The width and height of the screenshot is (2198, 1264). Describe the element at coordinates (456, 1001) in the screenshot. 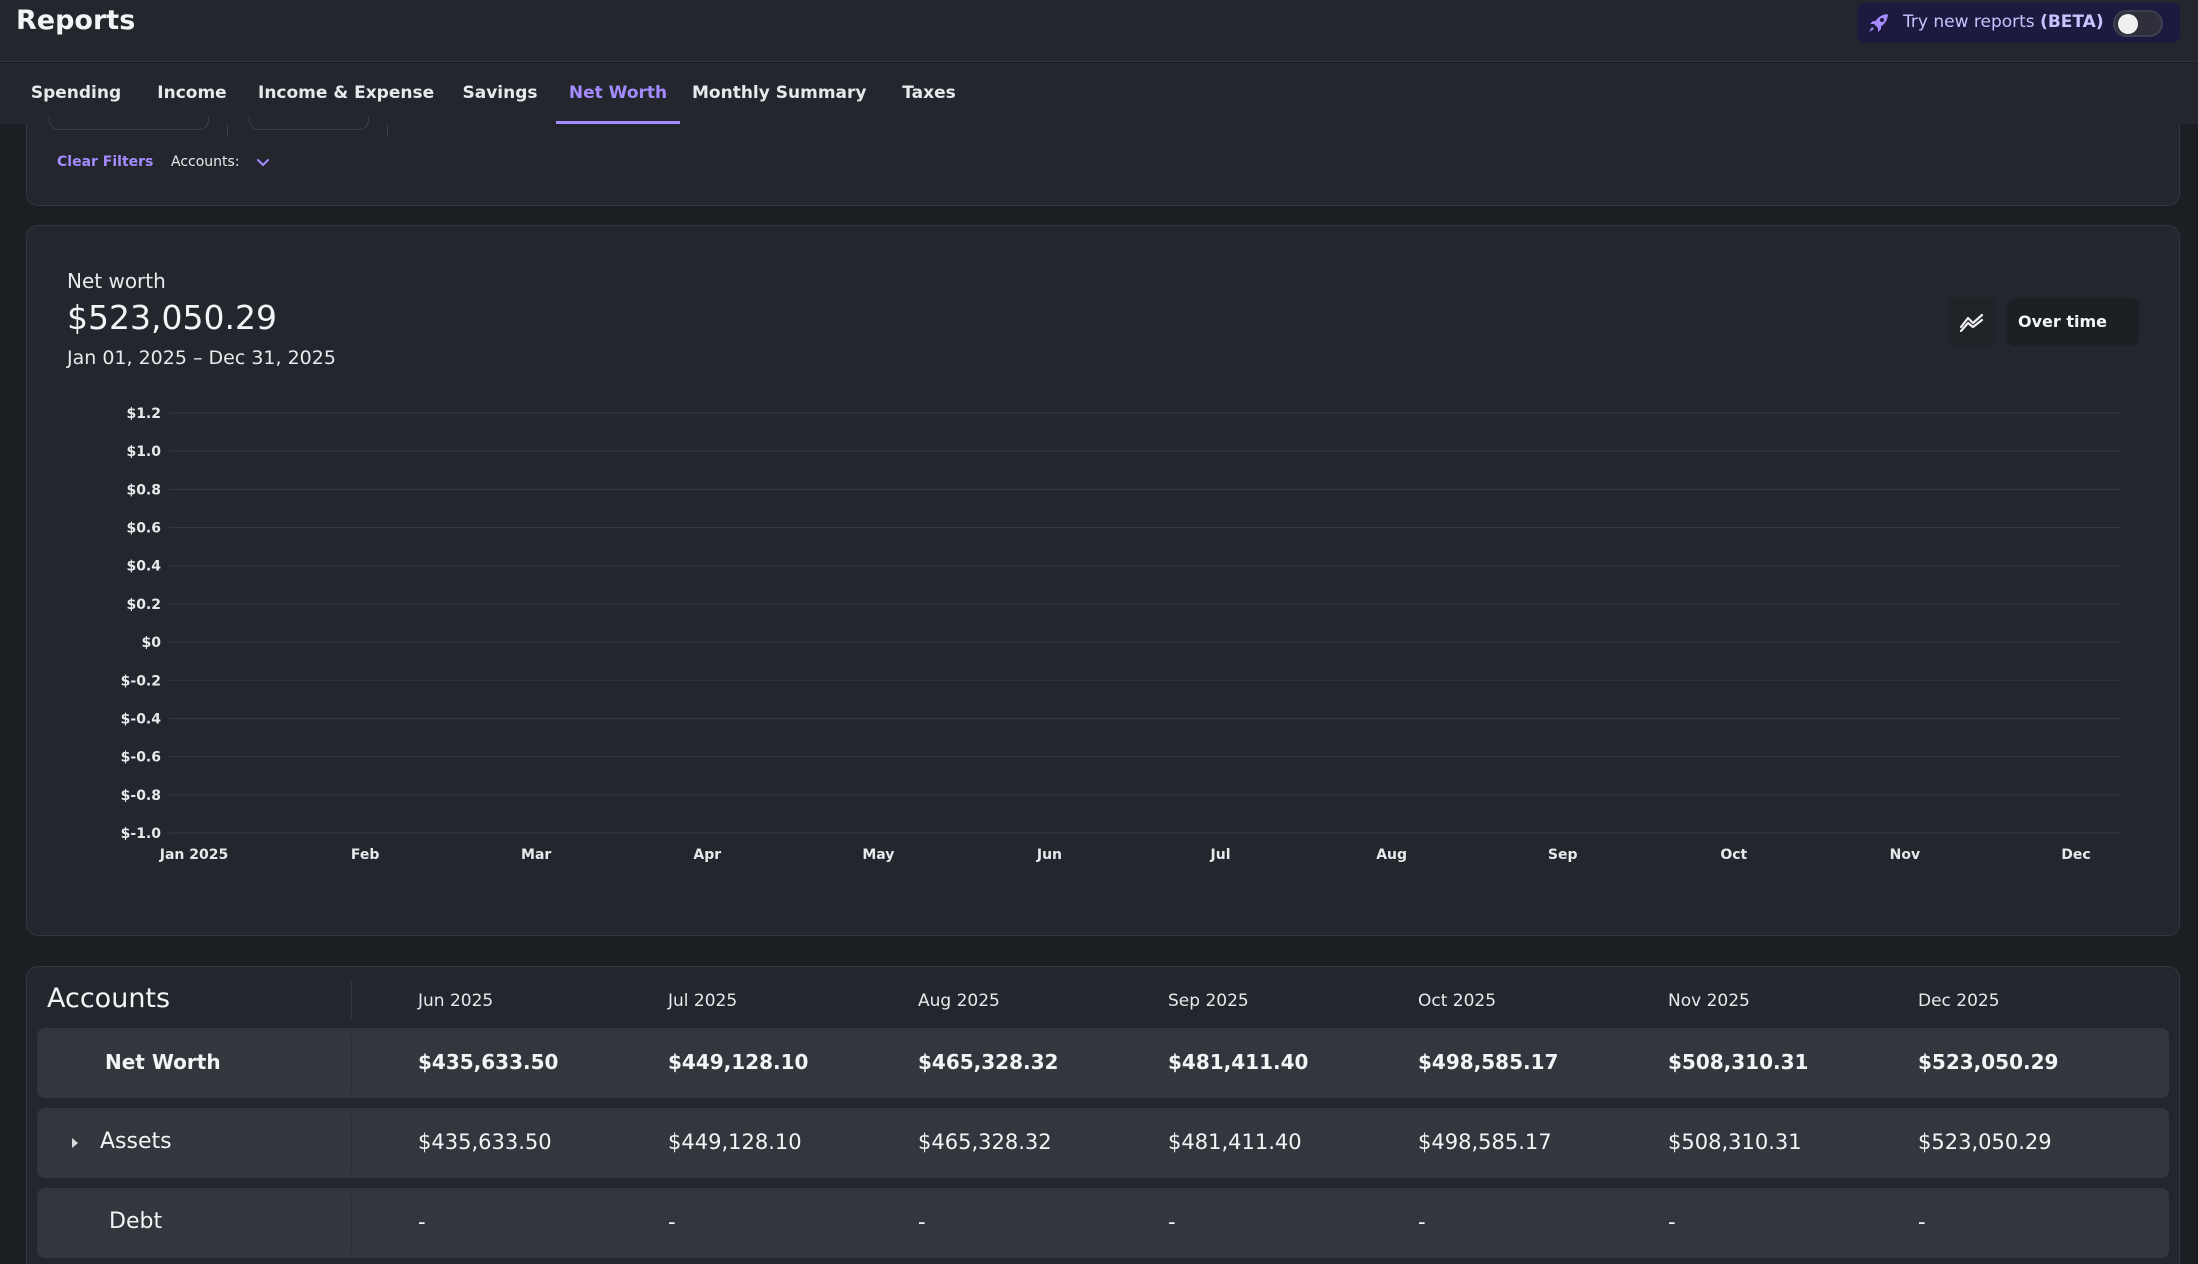

I see `column-header: Jun 2025` at that location.